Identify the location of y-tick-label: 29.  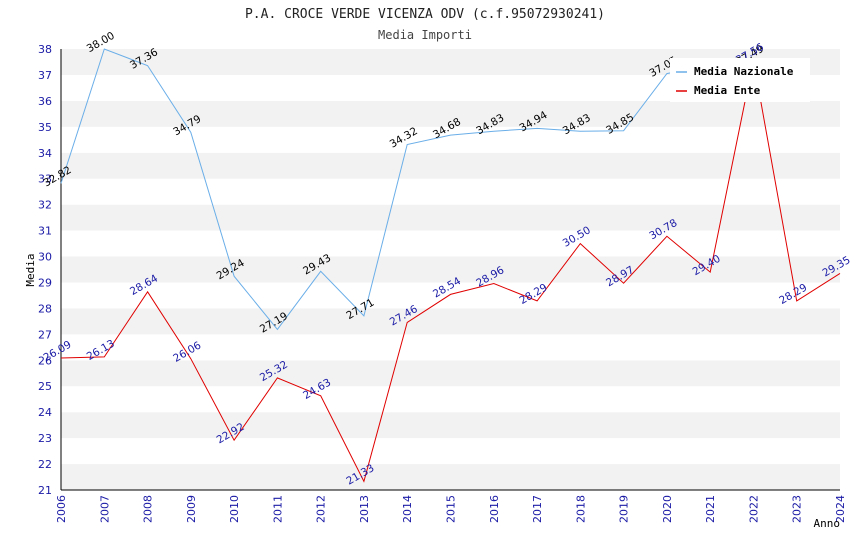
(45, 282).